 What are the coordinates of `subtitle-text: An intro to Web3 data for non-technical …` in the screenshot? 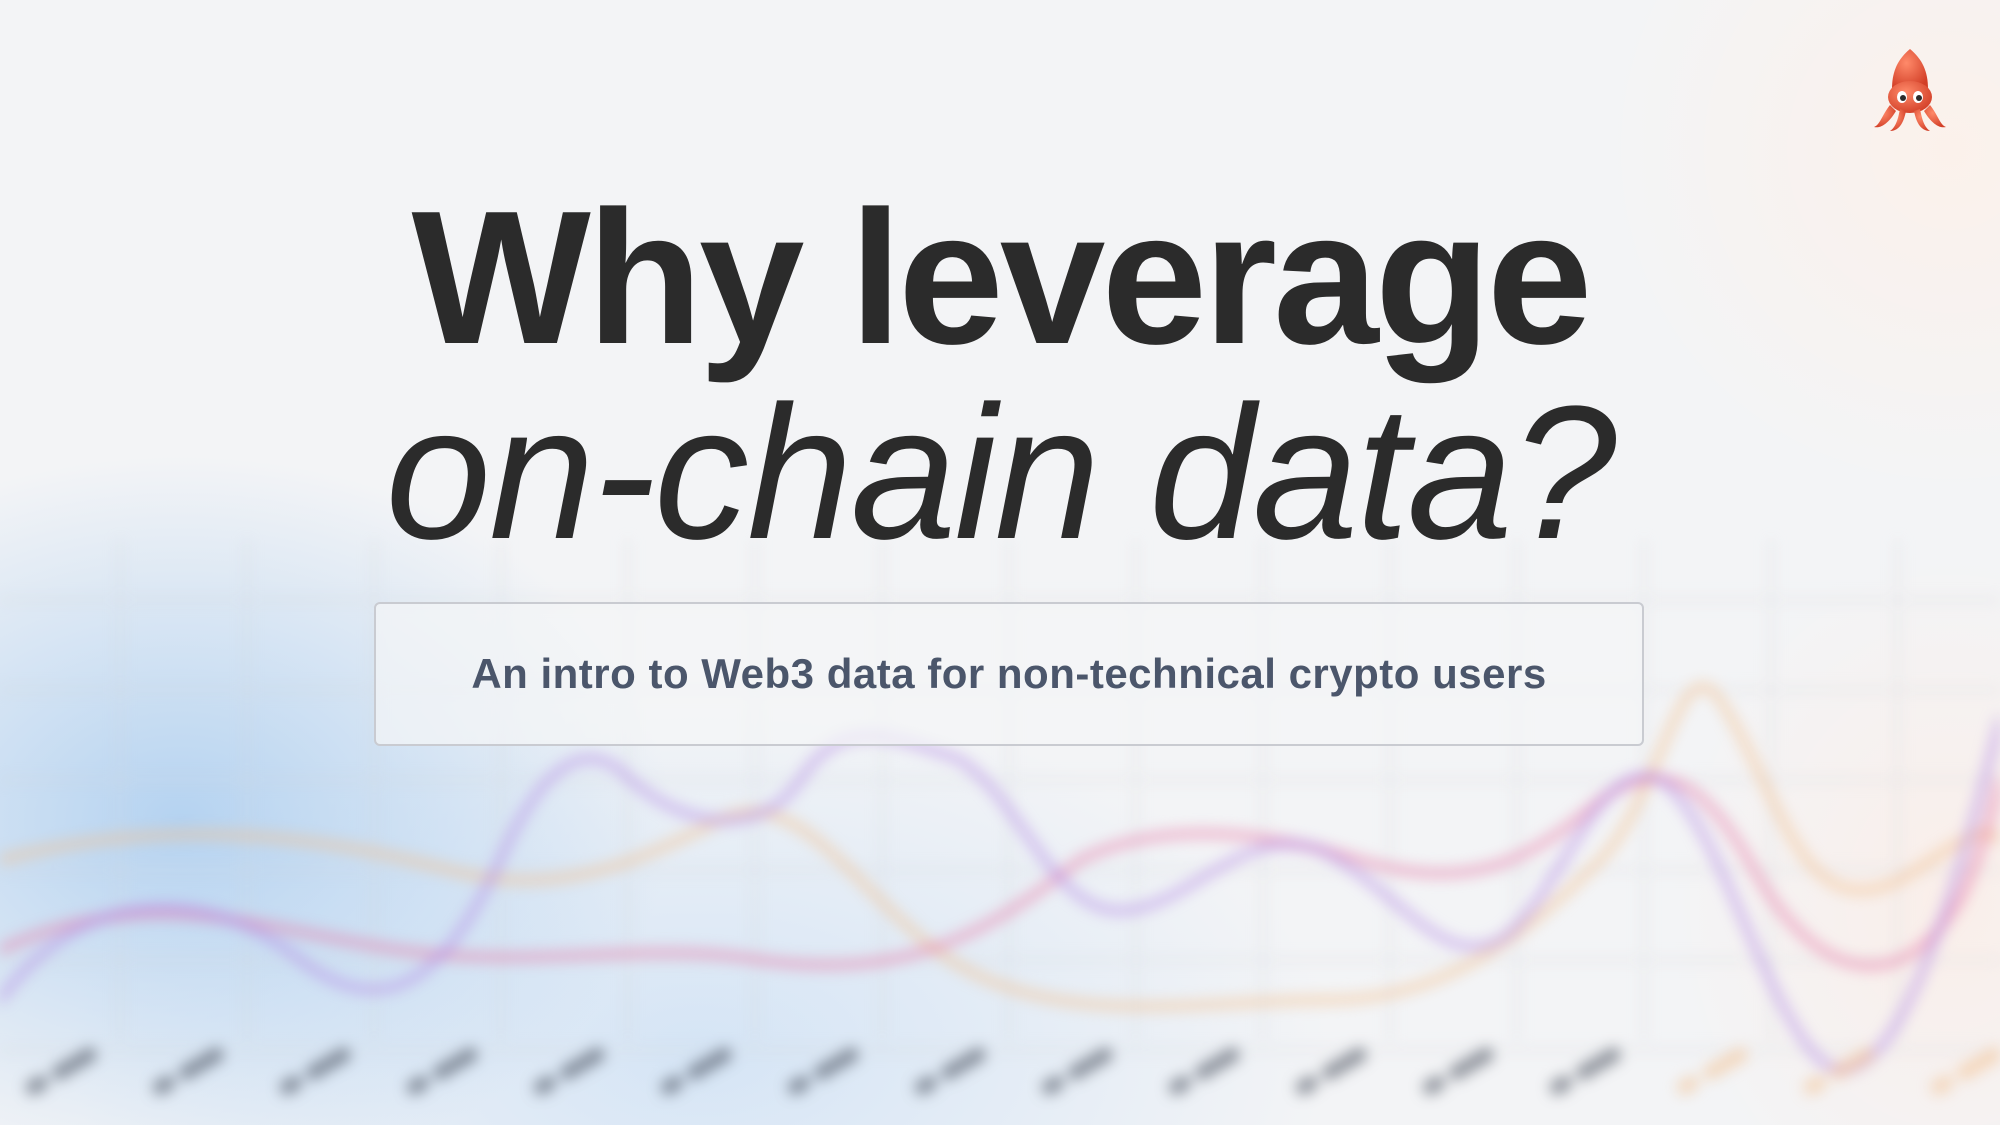 It's located at (1009, 673).